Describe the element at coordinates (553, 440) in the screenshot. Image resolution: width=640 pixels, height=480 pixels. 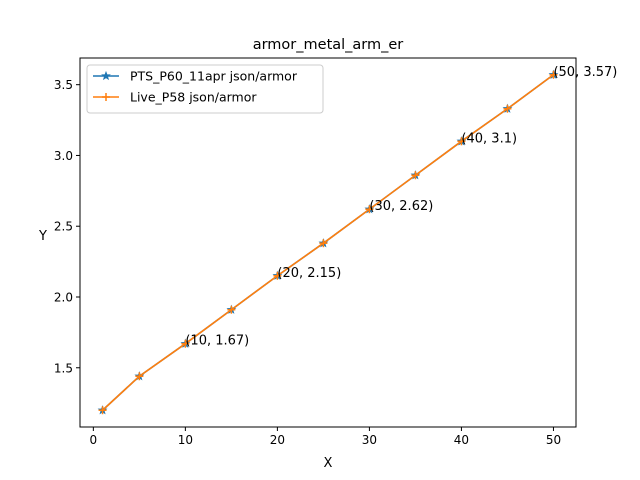
I see `x-tick-label: 50` at that location.